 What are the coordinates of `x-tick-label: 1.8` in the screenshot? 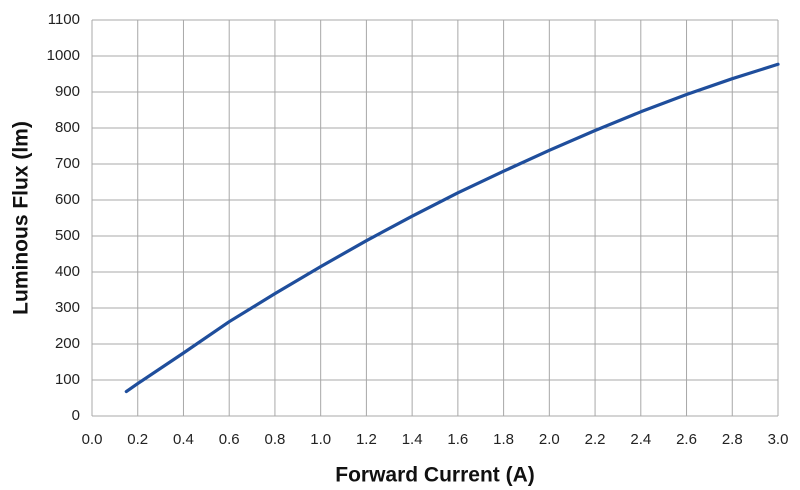 It's located at (503, 439).